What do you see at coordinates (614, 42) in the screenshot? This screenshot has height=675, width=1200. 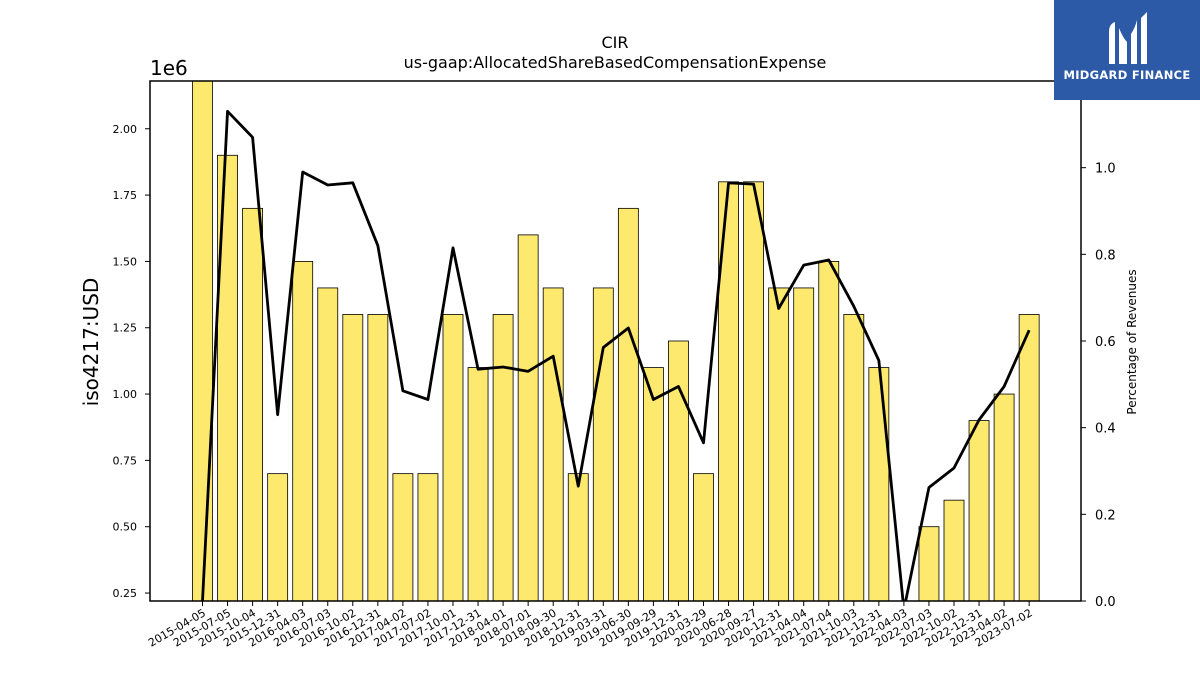 I see `chart-title: CIR` at bounding box center [614, 42].